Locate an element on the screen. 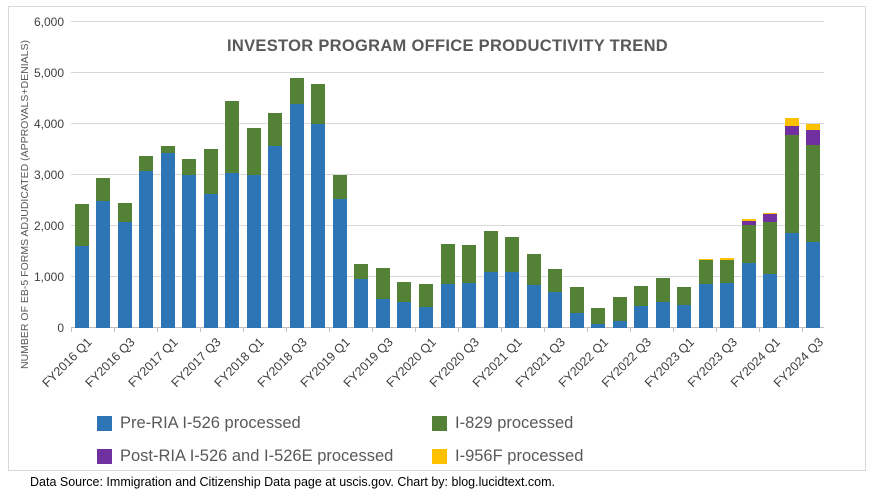  bar-fy2024-q1-pre-ria-i526 is located at coordinates (770, 300).